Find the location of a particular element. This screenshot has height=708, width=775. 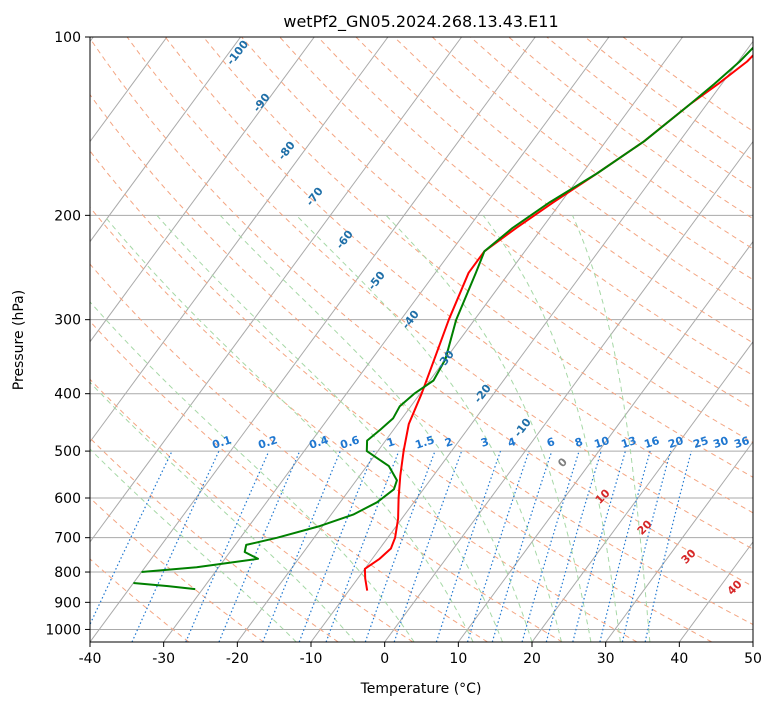

mixing-ratio-label: 13 is located at coordinates (629, 442).